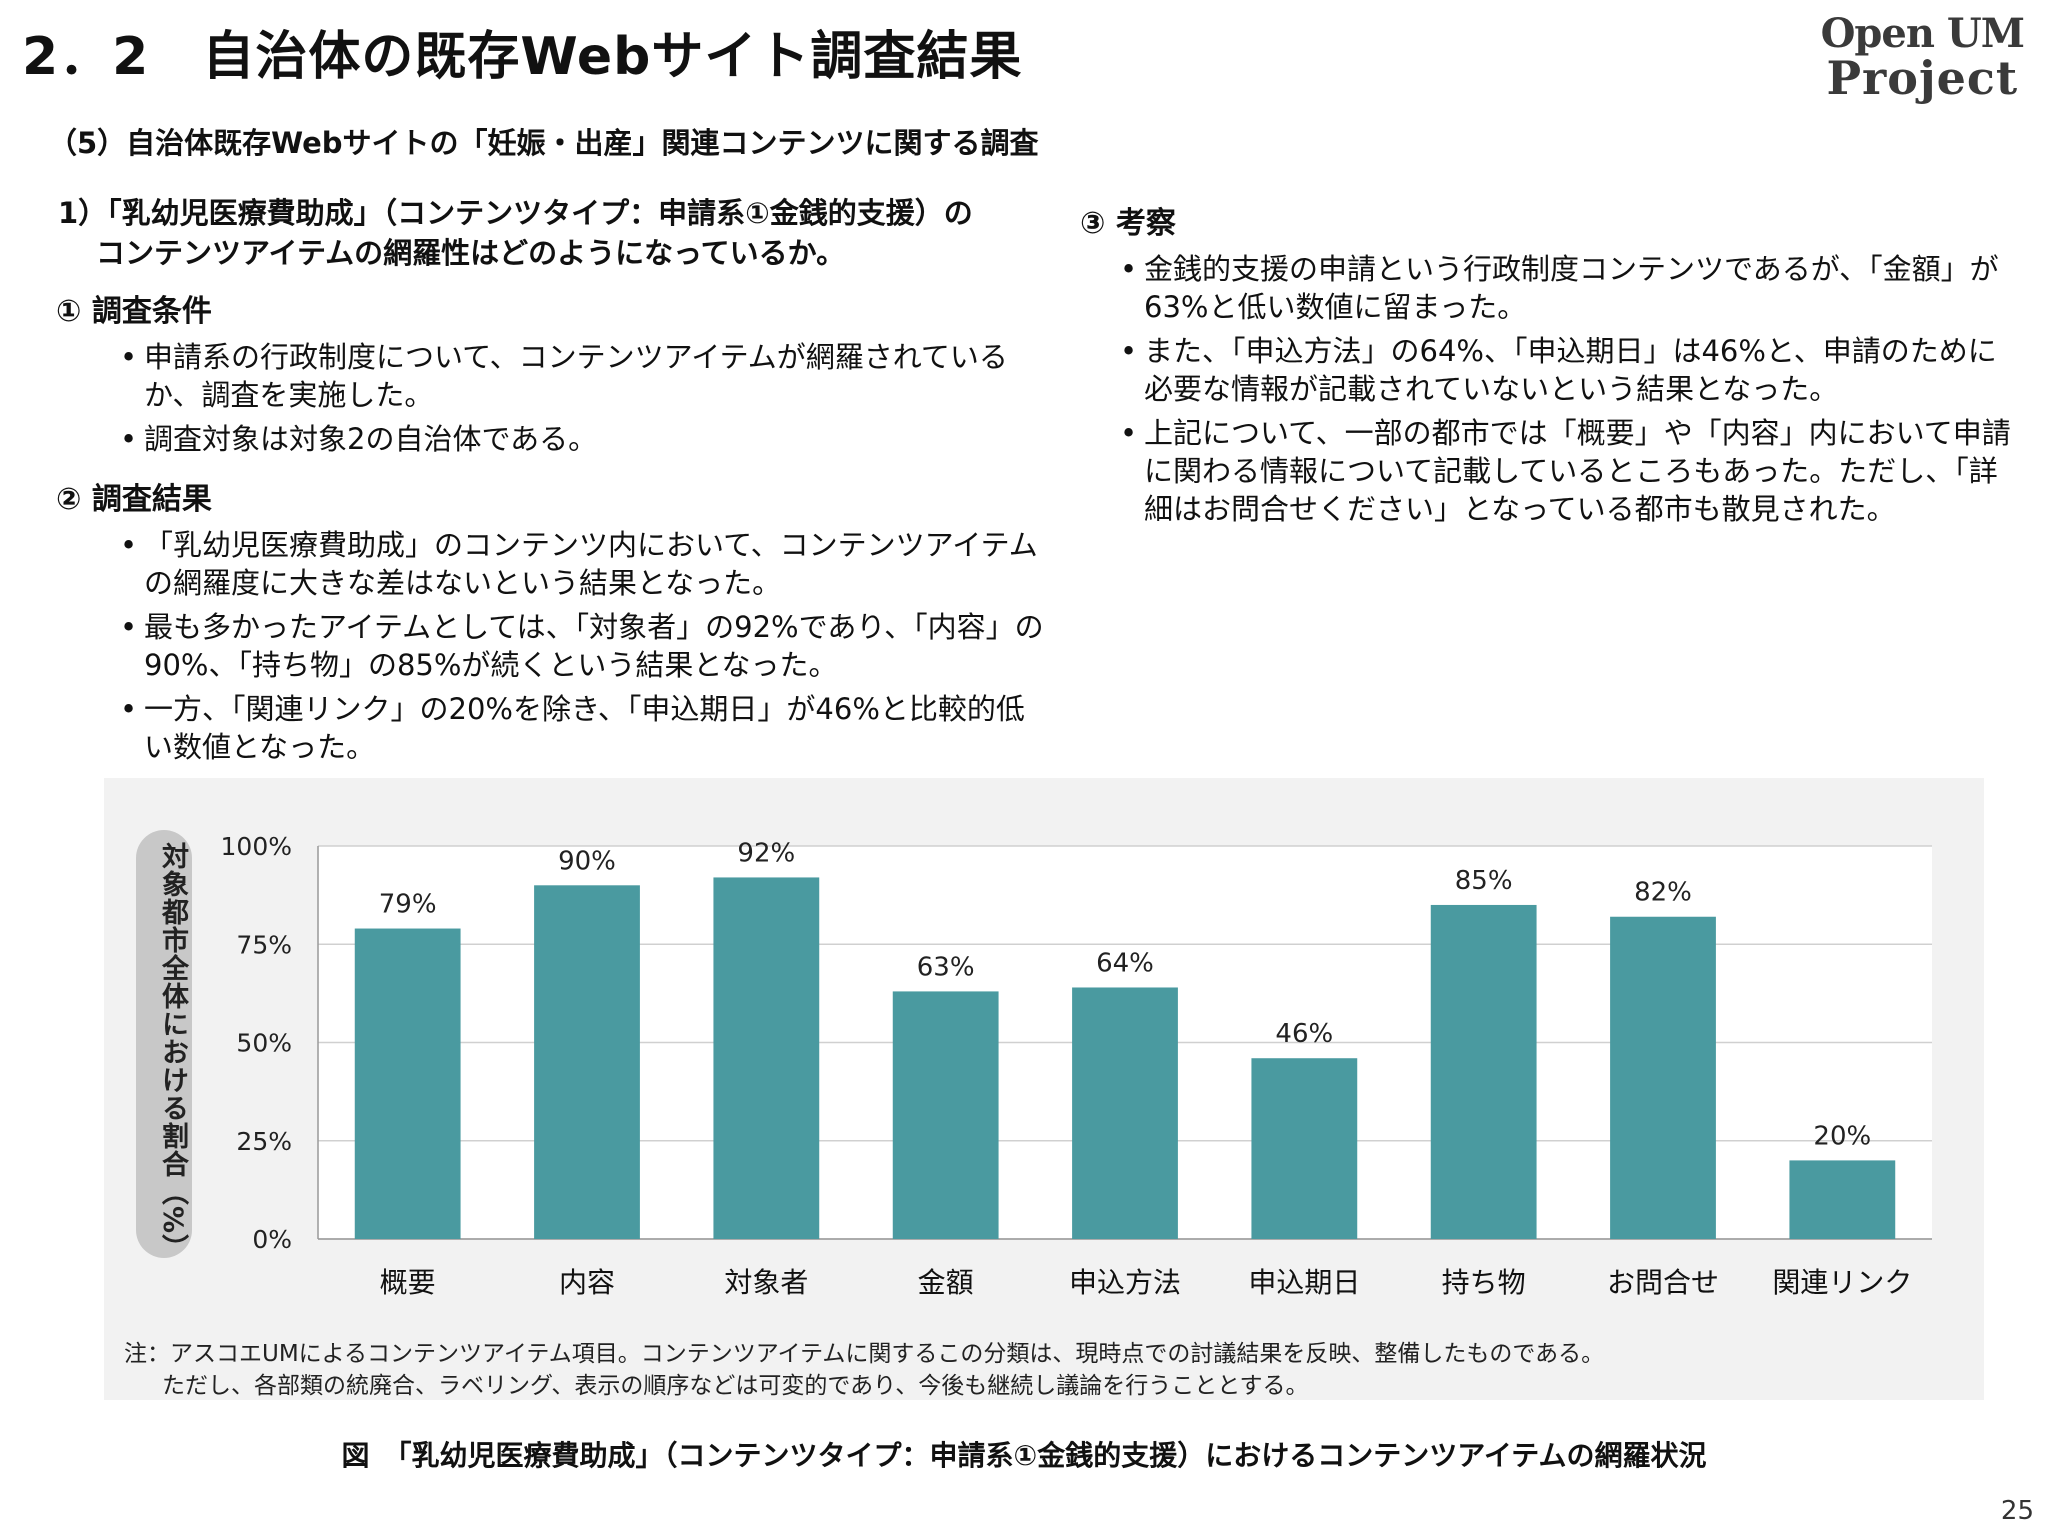  What do you see at coordinates (587, 861) in the screenshot?
I see `data-label: 90%` at bounding box center [587, 861].